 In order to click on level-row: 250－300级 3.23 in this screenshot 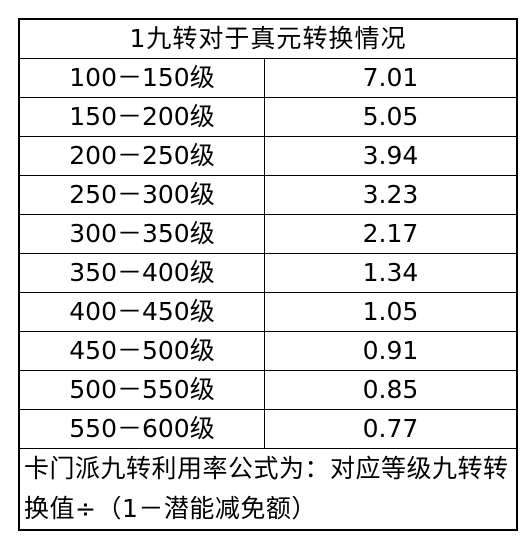, I will do `click(268, 195)`.